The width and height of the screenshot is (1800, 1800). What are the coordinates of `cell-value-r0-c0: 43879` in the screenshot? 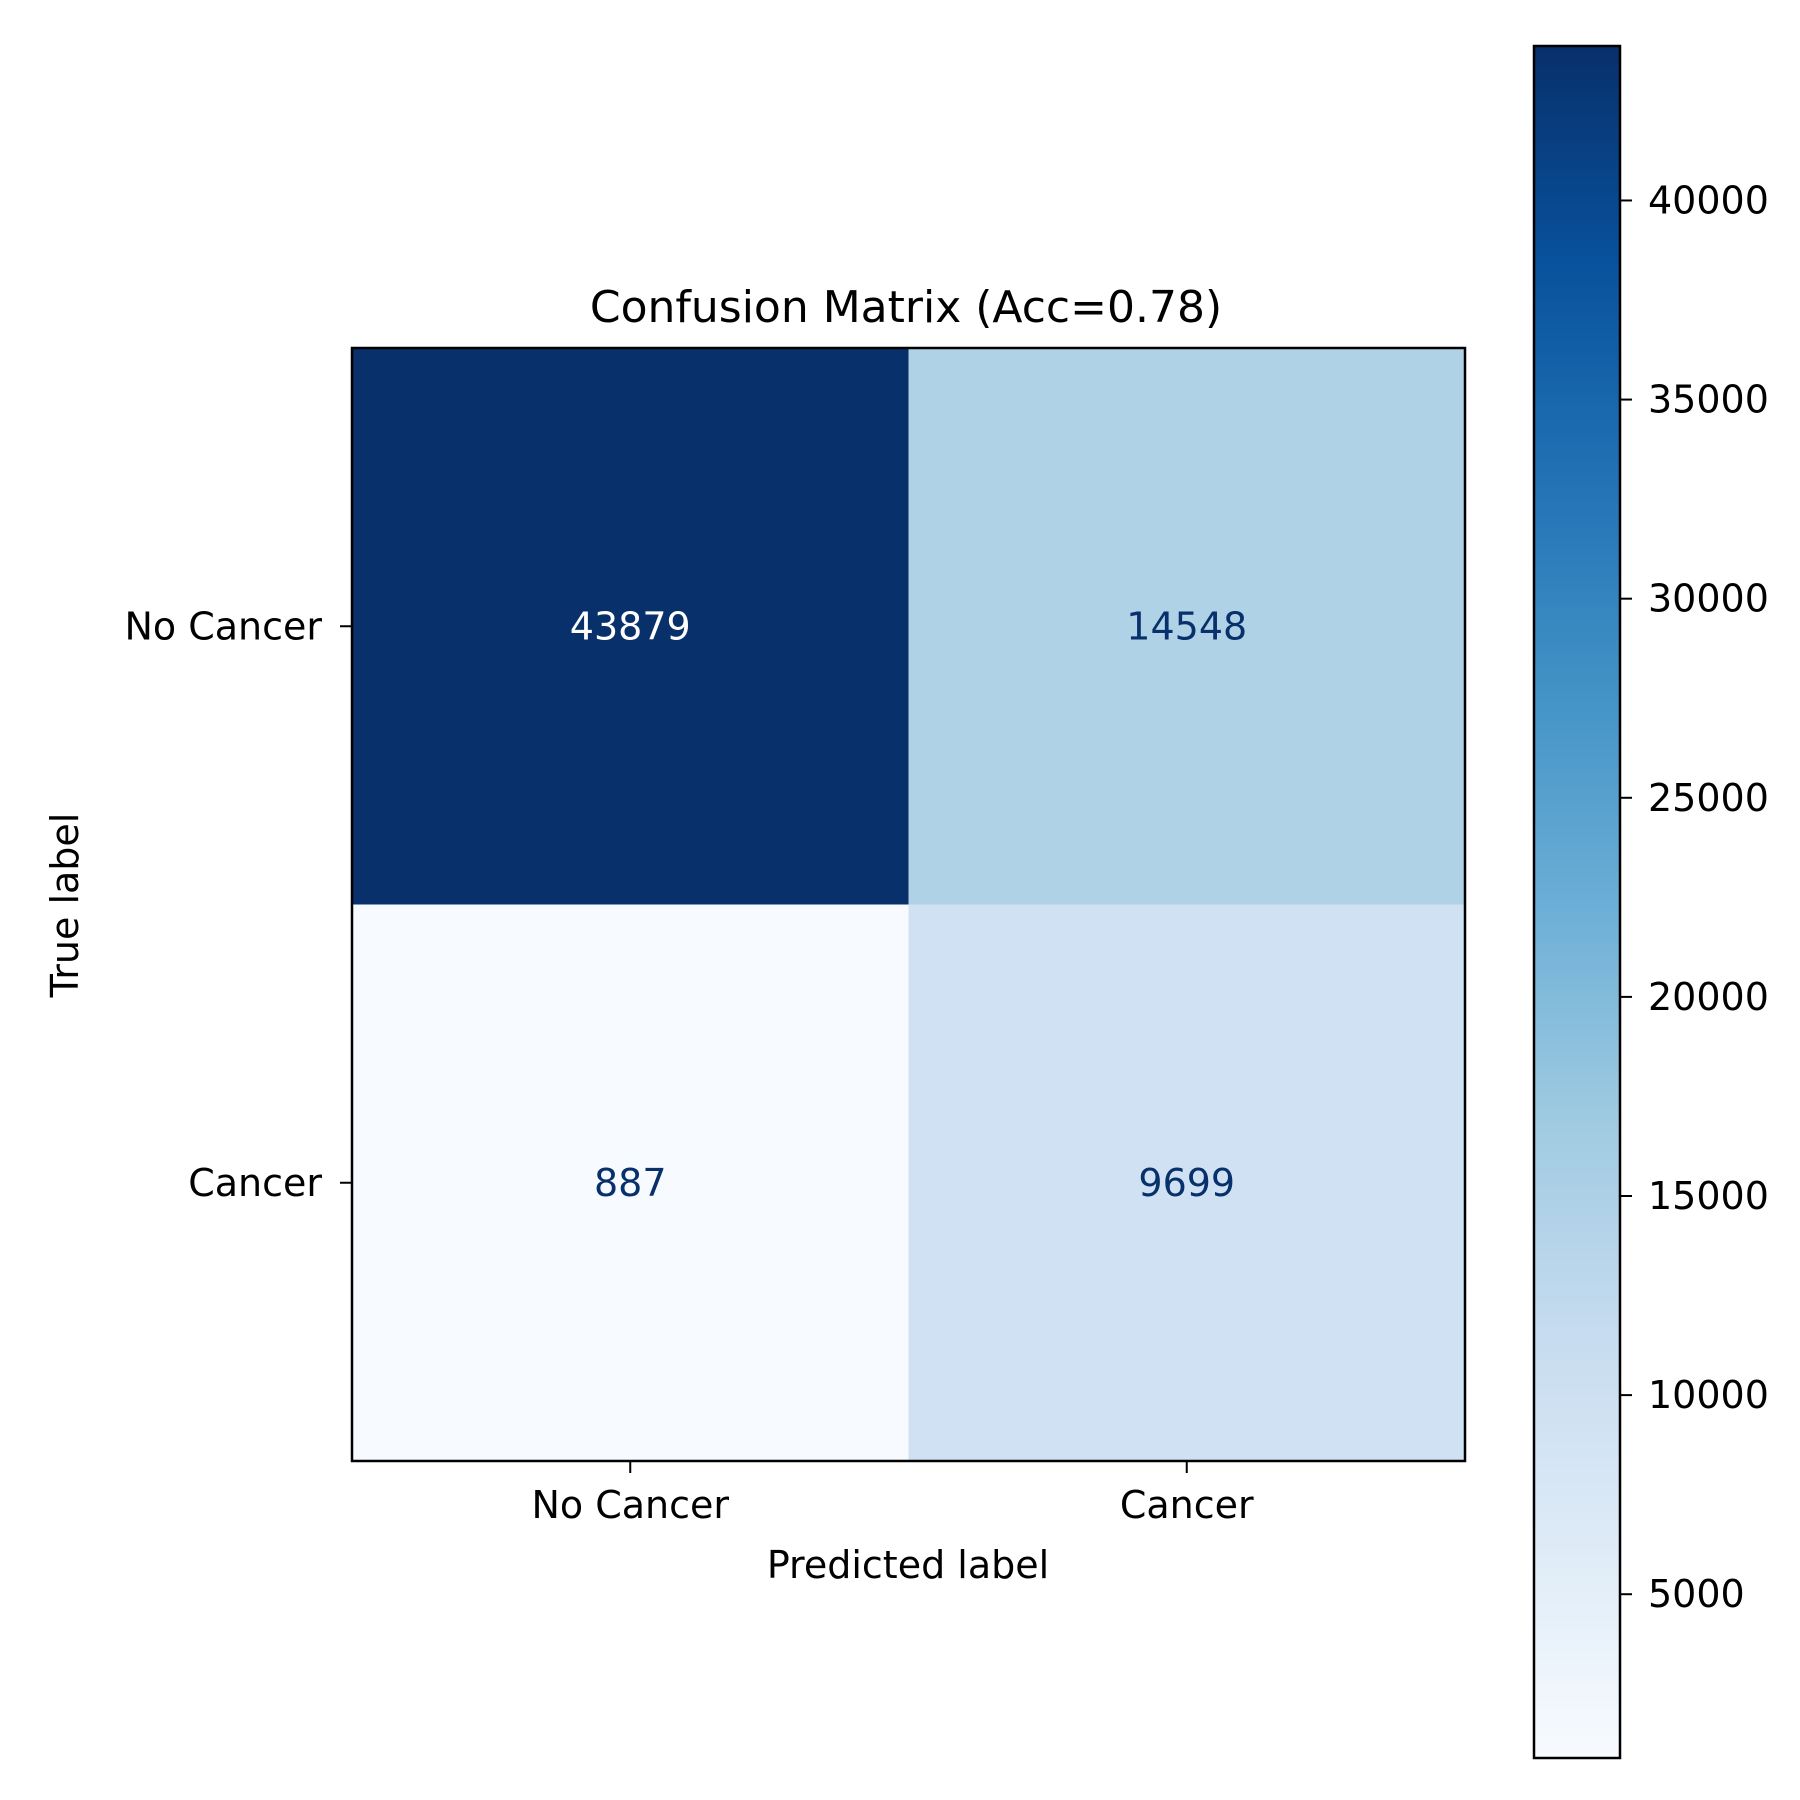 It's located at (630, 626).